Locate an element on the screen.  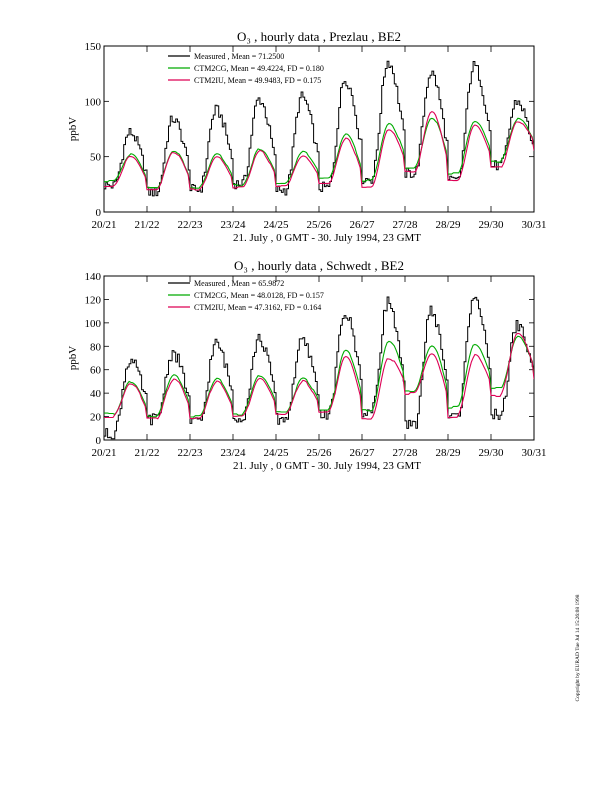
legend-entry-ctm2iu: CTM2IU, Mean = 47.3162, FD = 0.164 is located at coordinates (257, 307).